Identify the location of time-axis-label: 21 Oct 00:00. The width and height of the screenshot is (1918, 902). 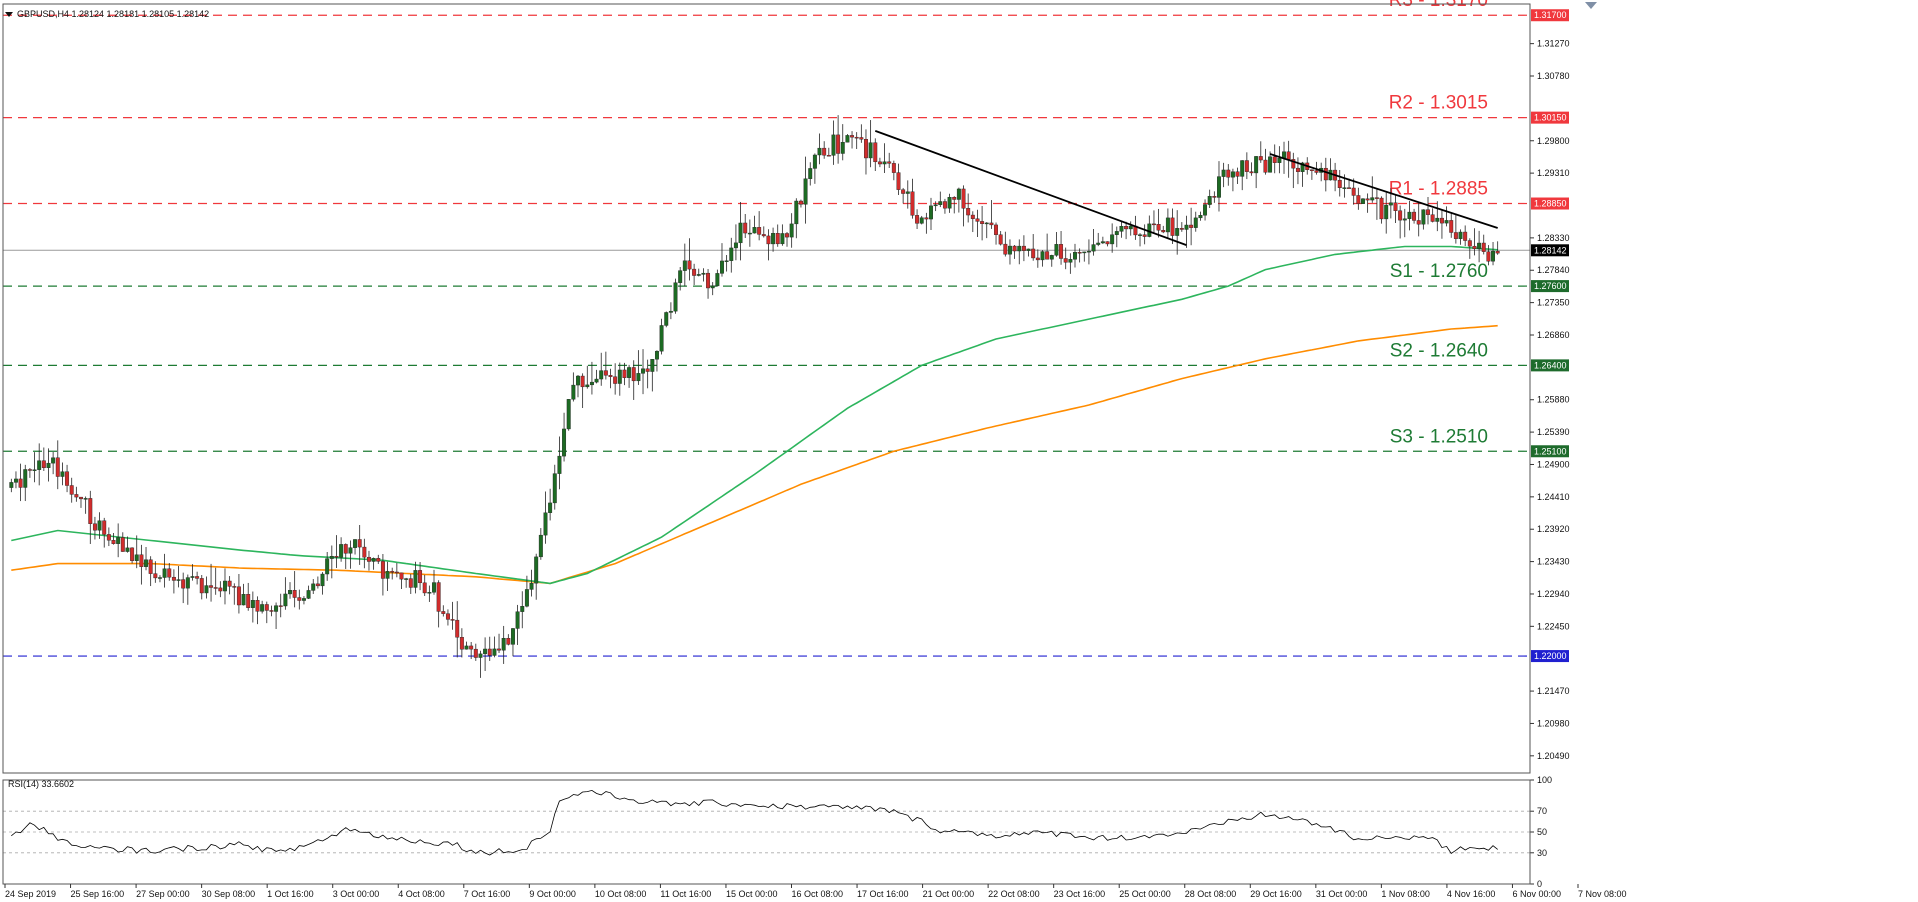
(949, 894).